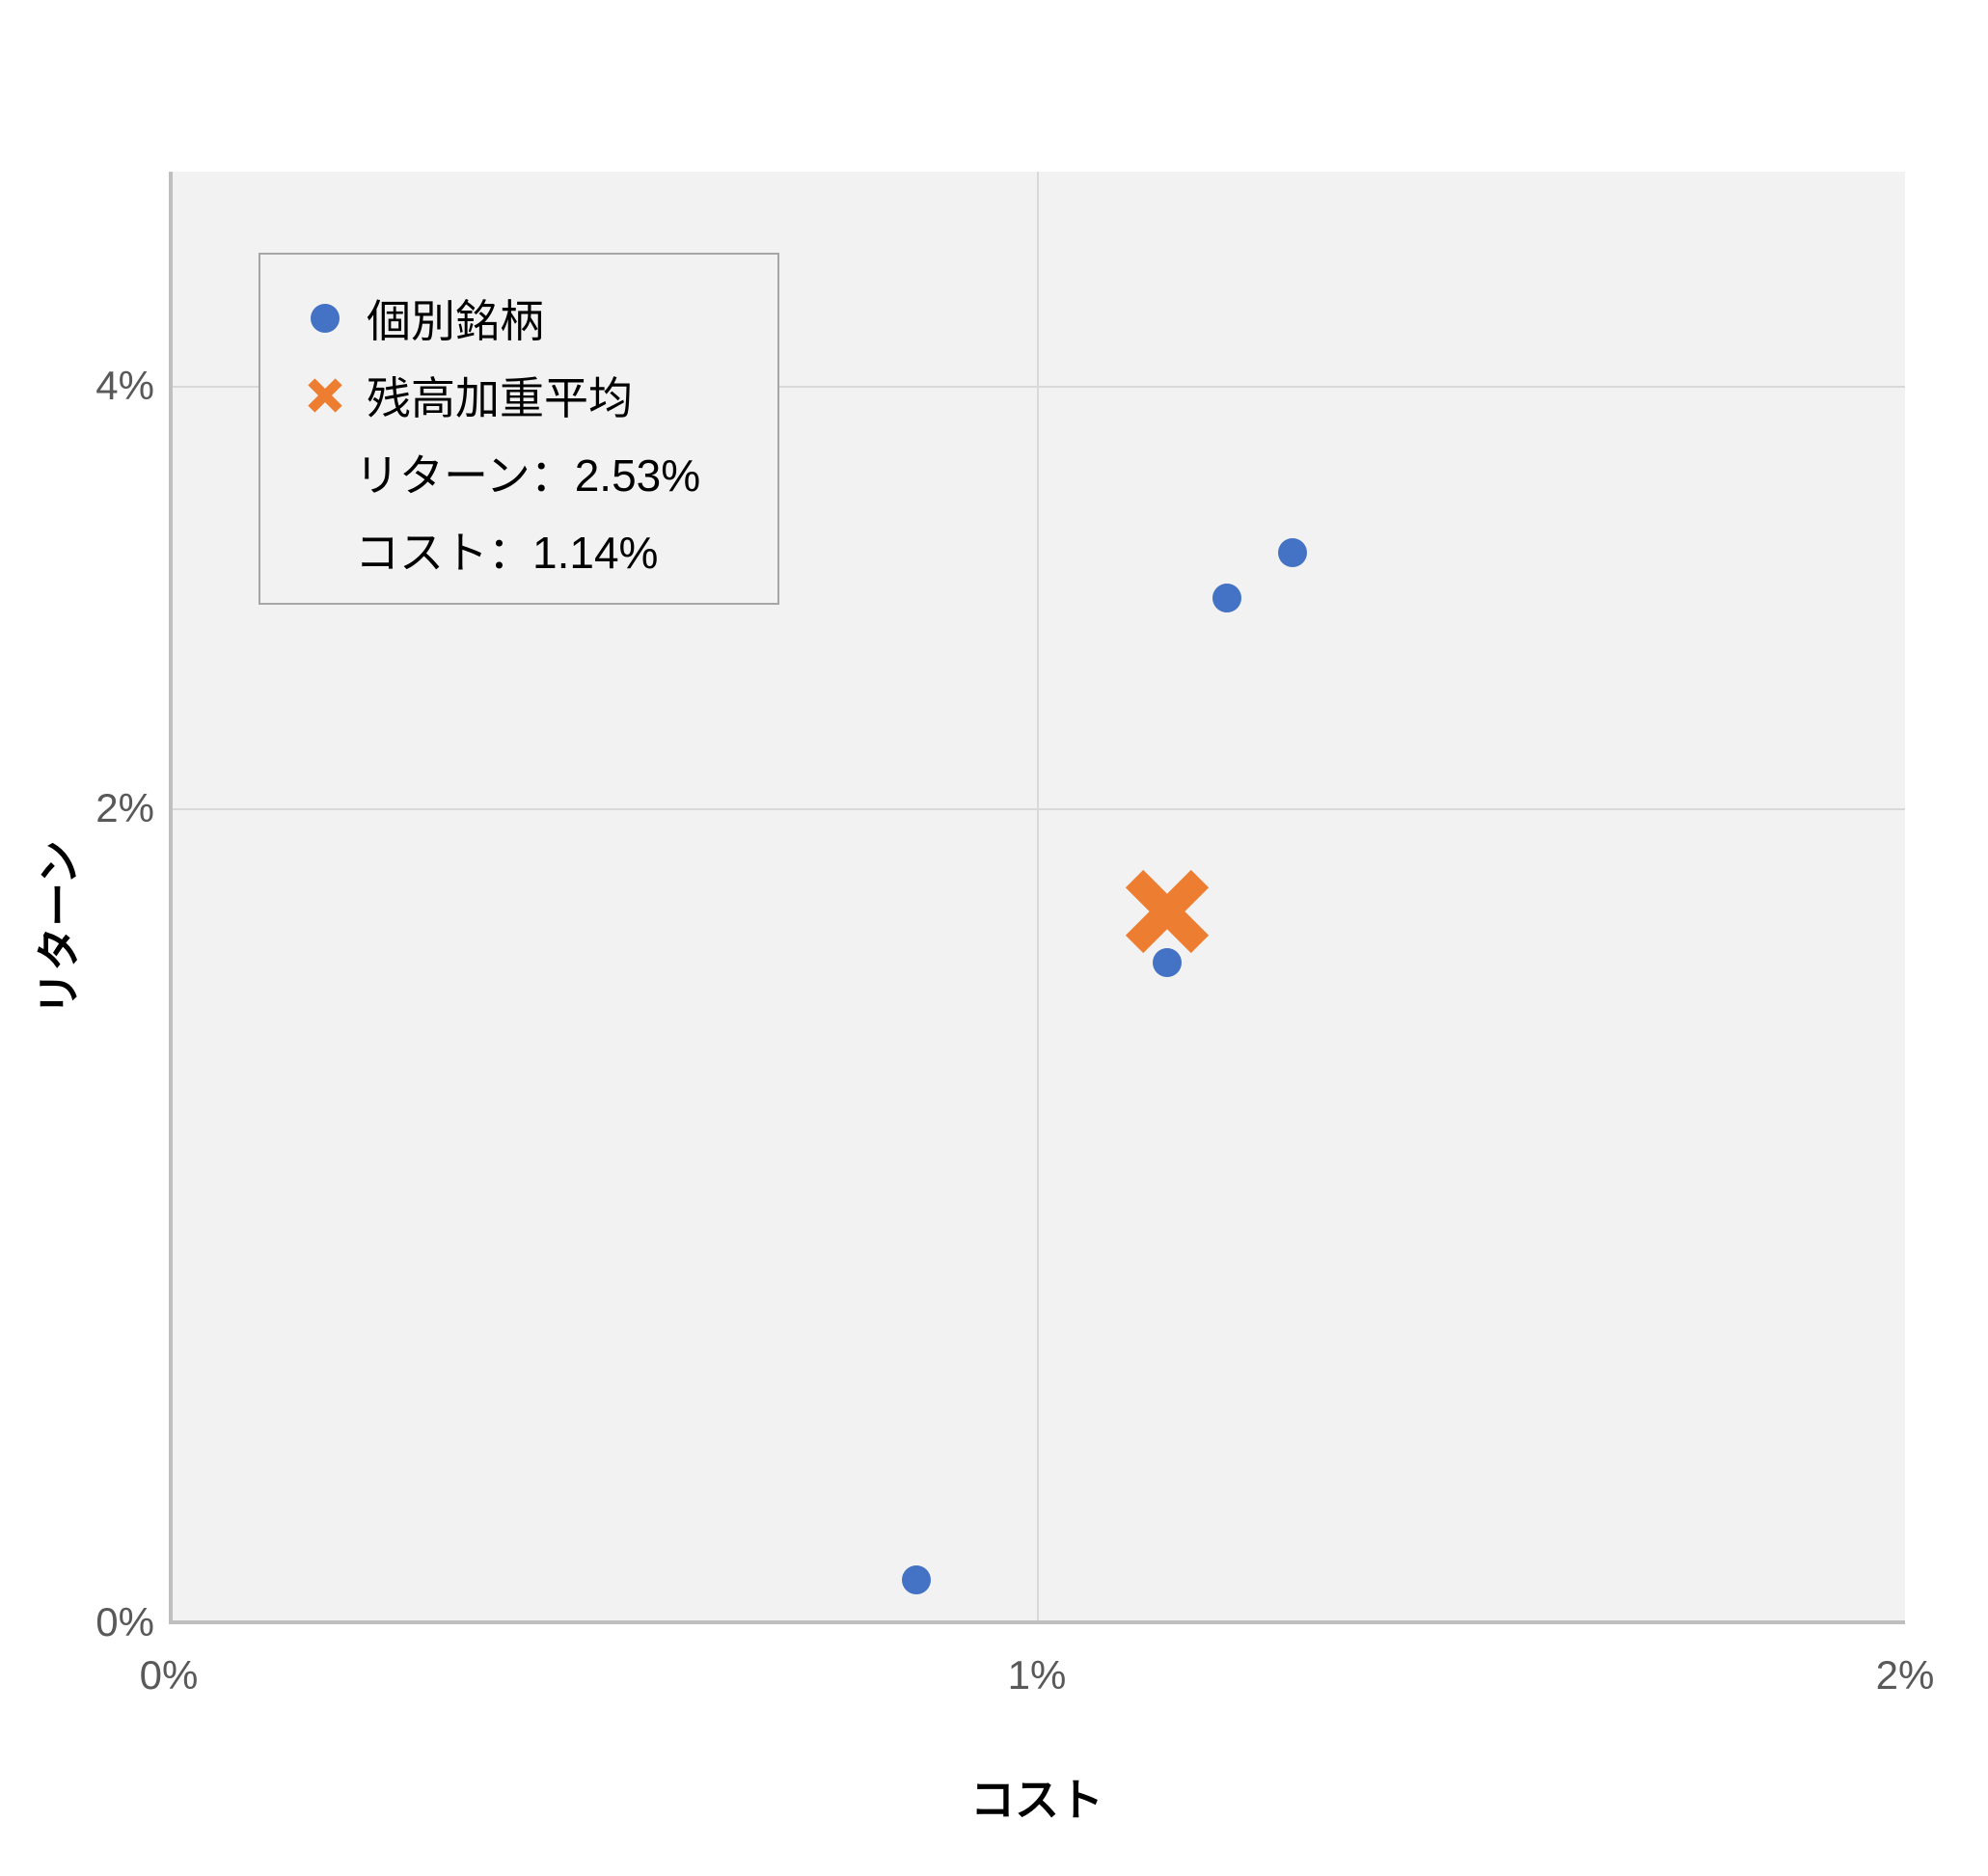 The height and width of the screenshot is (1876, 1988). I want to click on circle-marker-icon, so click(325, 318).